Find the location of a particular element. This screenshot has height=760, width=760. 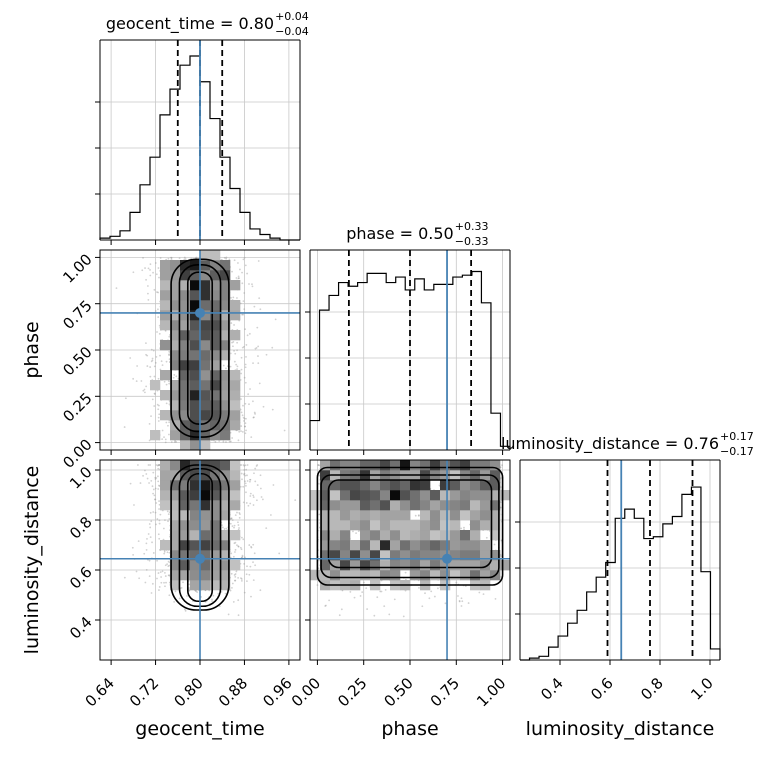

title-lower-error: −0.04 is located at coordinates (292, 31).